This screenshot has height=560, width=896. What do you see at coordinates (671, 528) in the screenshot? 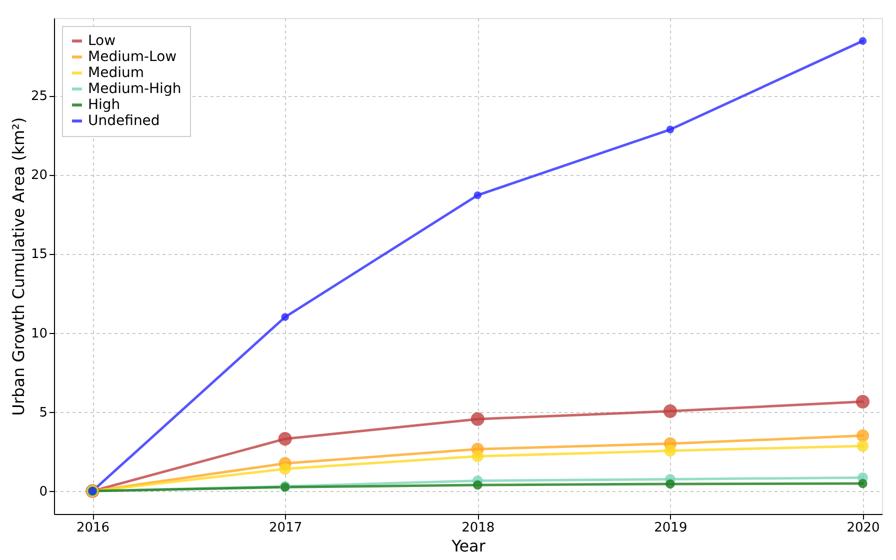
I see `x-tick-label: 2019` at bounding box center [671, 528].